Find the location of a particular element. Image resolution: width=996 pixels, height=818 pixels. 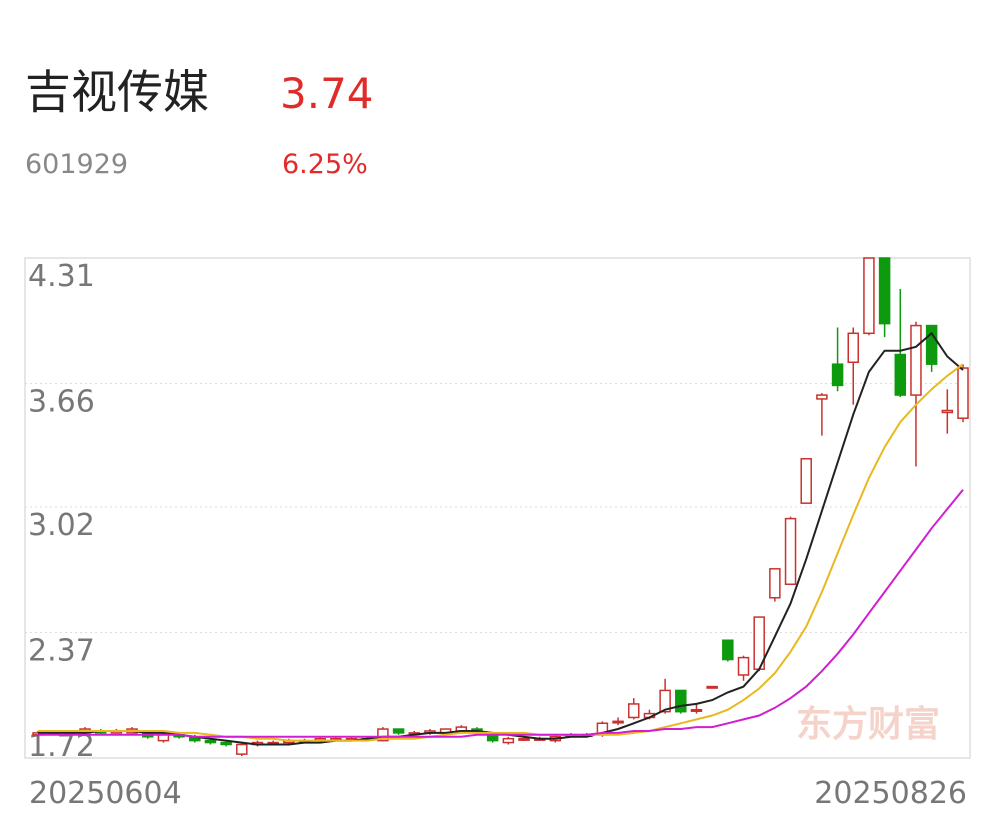

y-tick-label: 2.37 is located at coordinates (61, 651).